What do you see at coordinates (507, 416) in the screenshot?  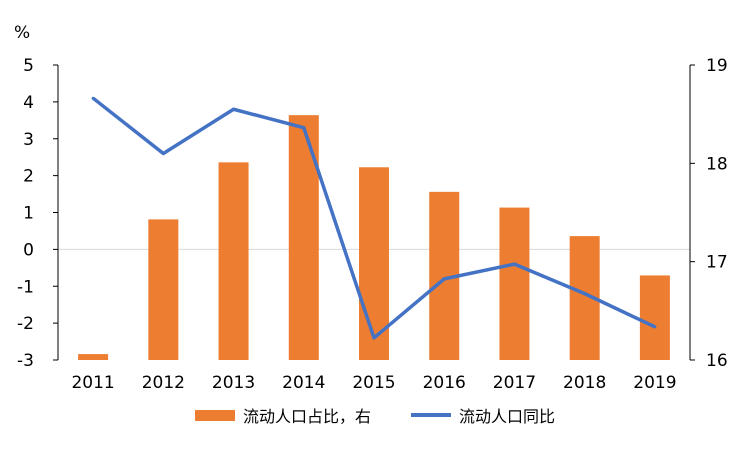 I see `legend-label-line: 流动人口同比` at bounding box center [507, 416].